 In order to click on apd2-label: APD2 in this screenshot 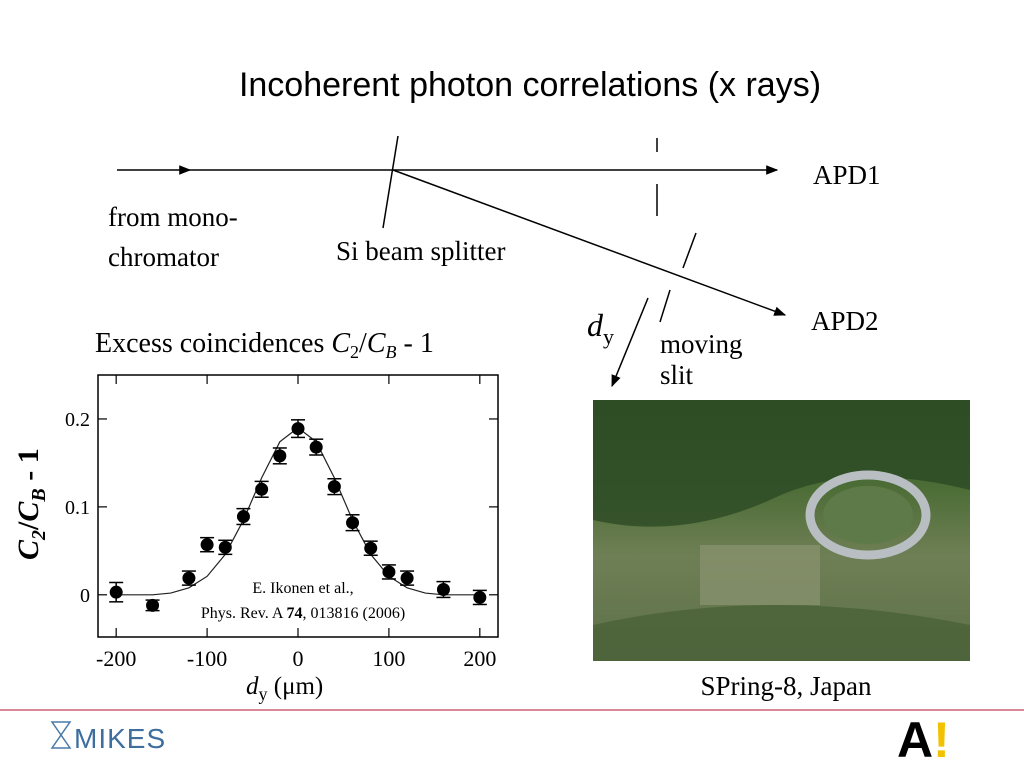, I will do `click(845, 321)`.